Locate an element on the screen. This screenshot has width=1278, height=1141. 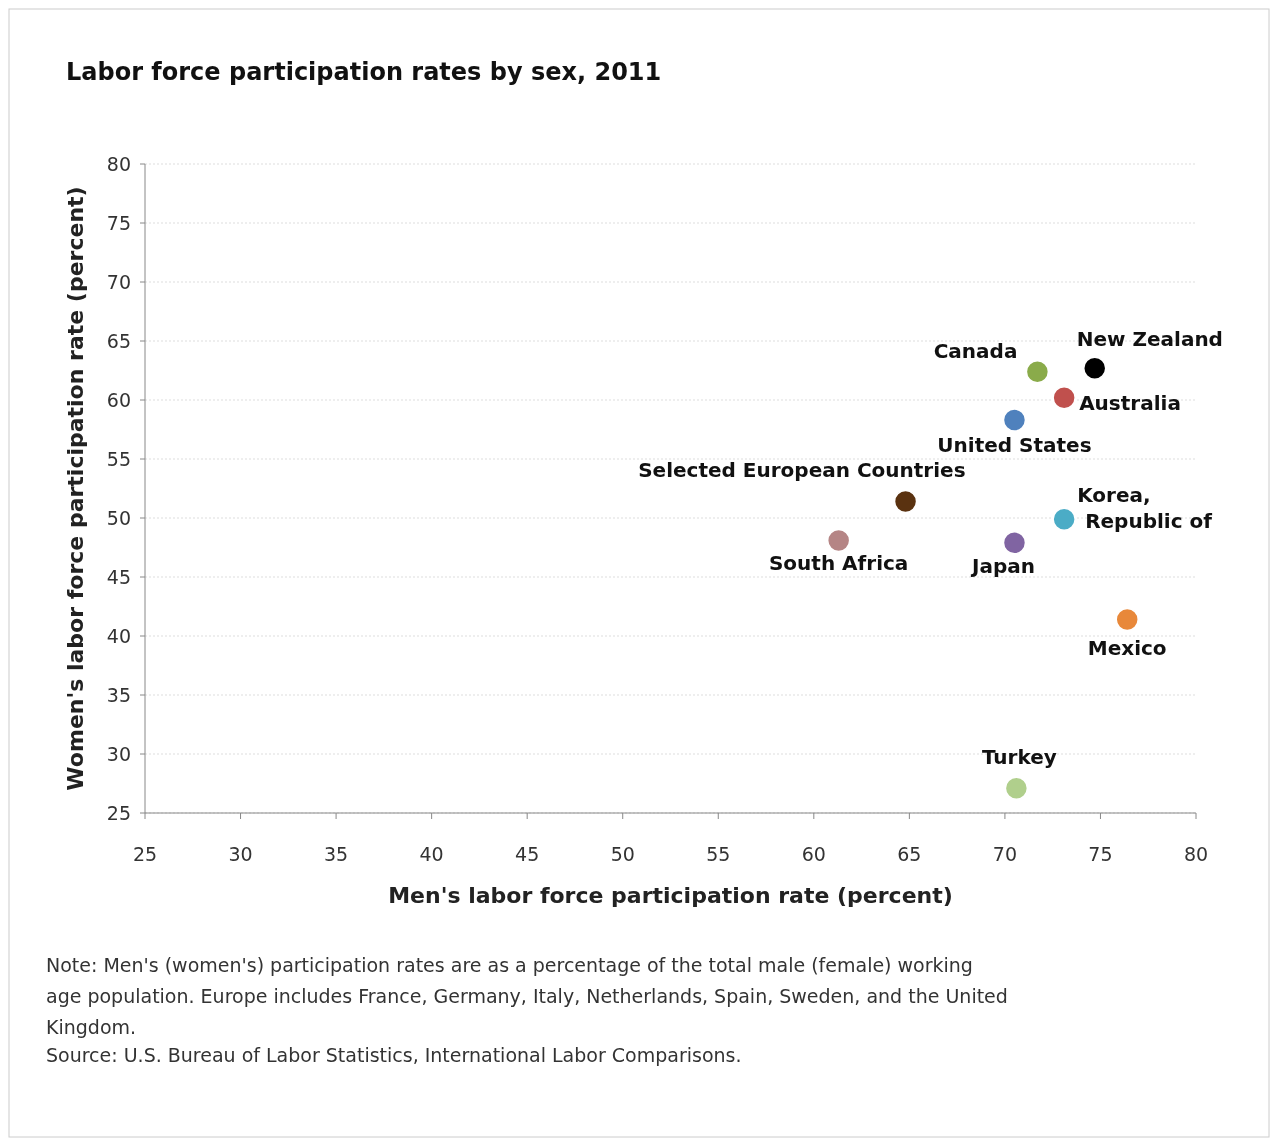
y-tick-label: 55 is located at coordinates (118, 459).